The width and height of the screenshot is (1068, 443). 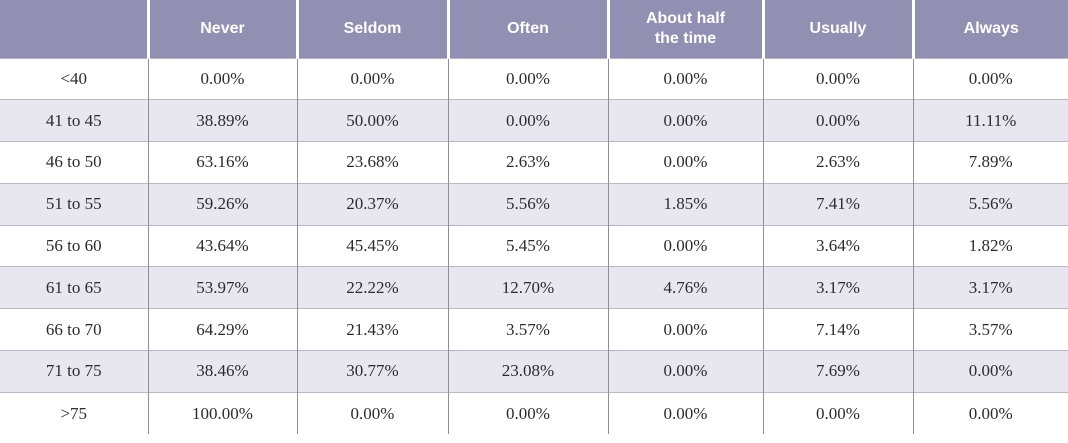 What do you see at coordinates (222, 329) in the screenshot?
I see `table-cell: 64.29%` at bounding box center [222, 329].